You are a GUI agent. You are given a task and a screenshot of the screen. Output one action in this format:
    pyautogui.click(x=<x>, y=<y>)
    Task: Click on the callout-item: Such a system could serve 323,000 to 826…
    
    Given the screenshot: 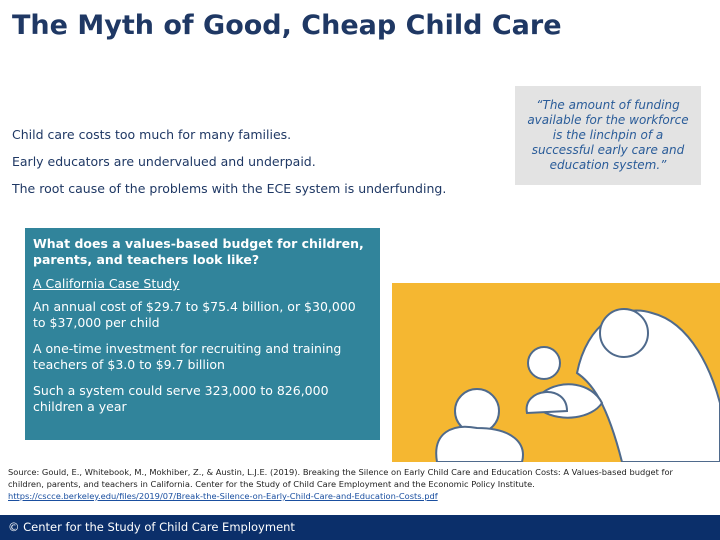 What is the action you would take?
    pyautogui.click(x=181, y=398)
    